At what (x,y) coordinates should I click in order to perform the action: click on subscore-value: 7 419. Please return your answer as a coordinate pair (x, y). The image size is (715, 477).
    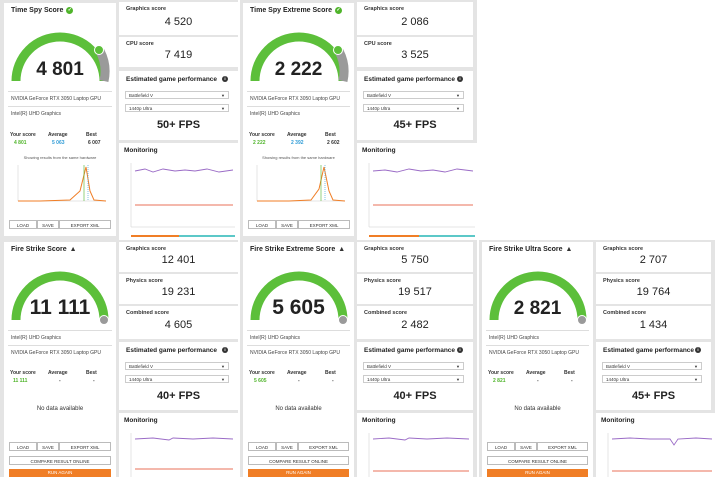
    Looking at the image, I should click on (178, 55).